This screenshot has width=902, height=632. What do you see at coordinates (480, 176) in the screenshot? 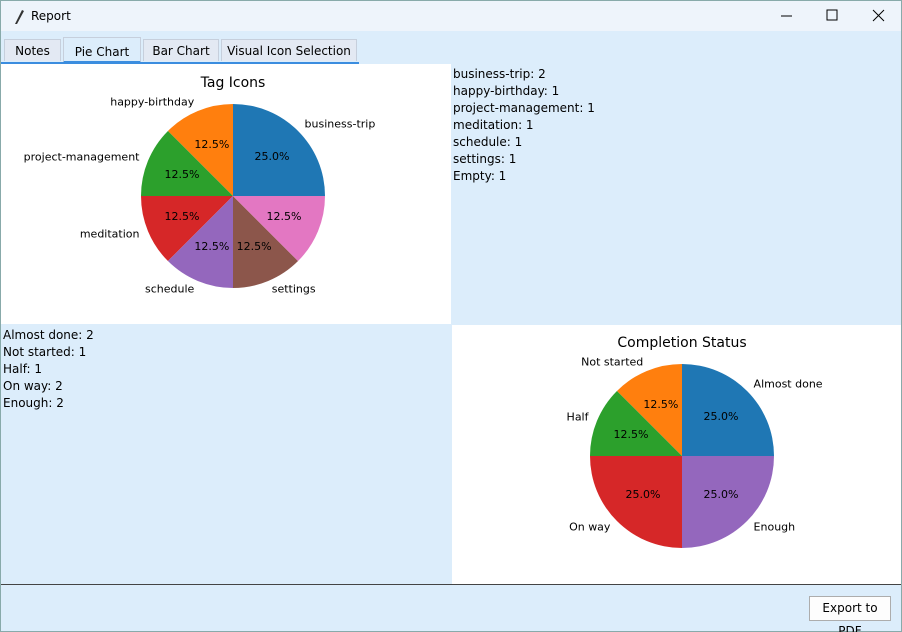
I see `list-line: Empty: 1` at bounding box center [480, 176].